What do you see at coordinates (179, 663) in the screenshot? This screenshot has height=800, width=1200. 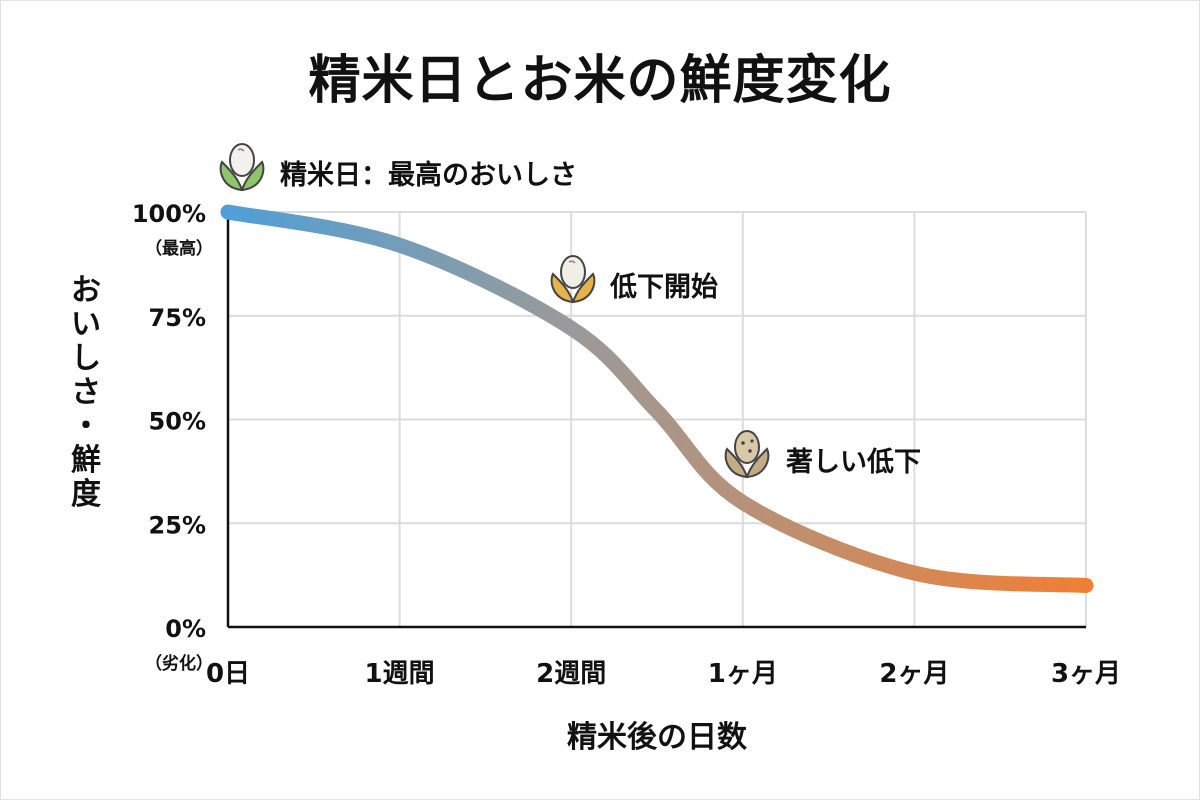 I see `y-tick-sublabel: （劣化）` at bounding box center [179, 663].